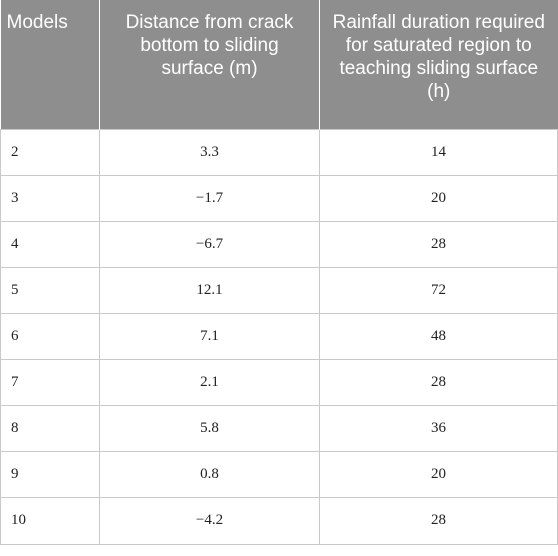 This screenshot has height=556, width=558. What do you see at coordinates (209, 520) in the screenshot?
I see `distance-cell: −4.2` at bounding box center [209, 520].